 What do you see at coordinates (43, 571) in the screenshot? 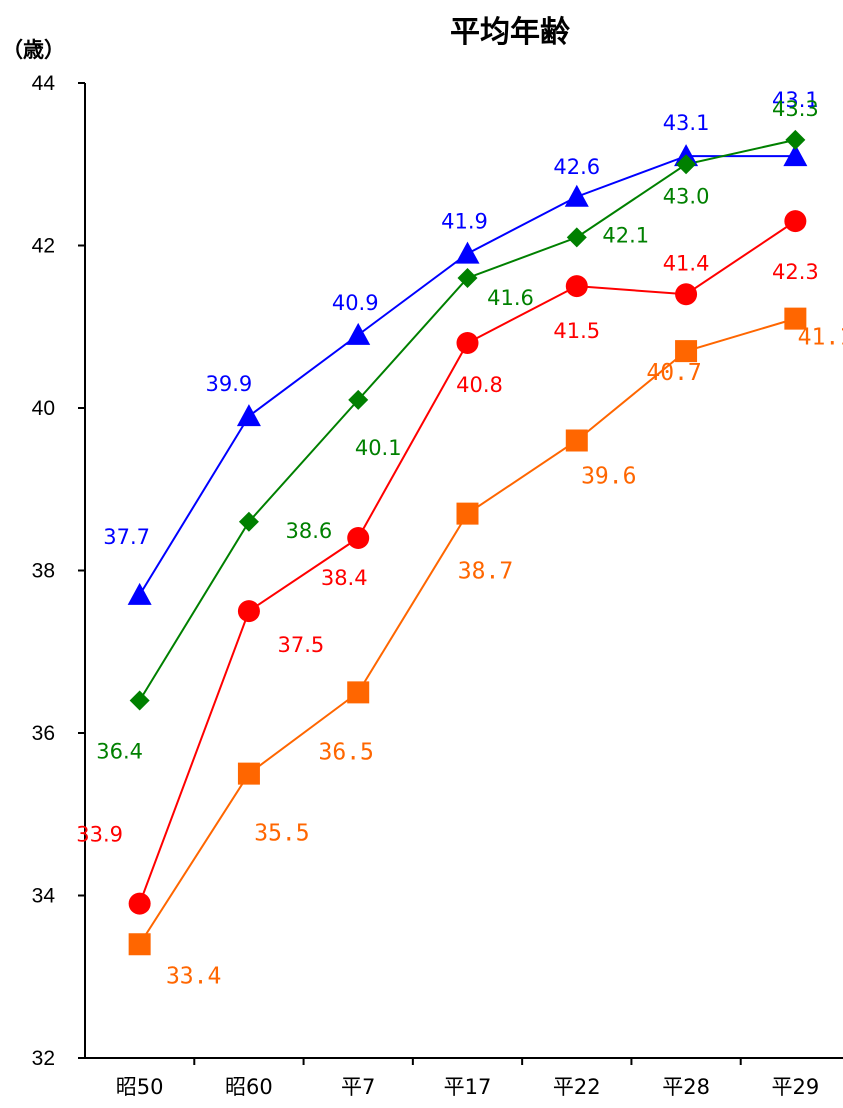
I see `y-tick-label: 38` at bounding box center [43, 571].